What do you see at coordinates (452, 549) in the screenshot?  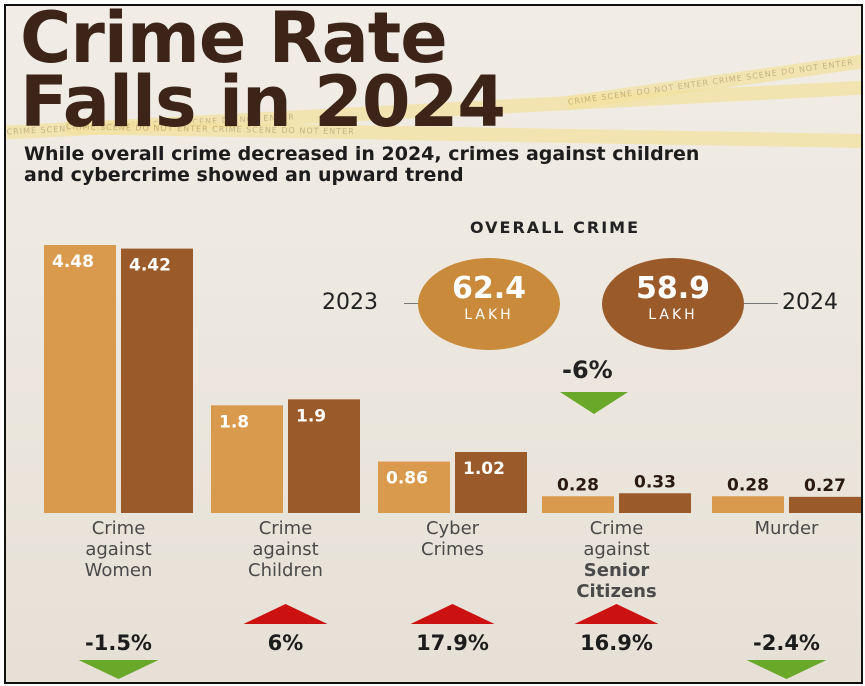 I see `category-label: Crimes` at bounding box center [452, 549].